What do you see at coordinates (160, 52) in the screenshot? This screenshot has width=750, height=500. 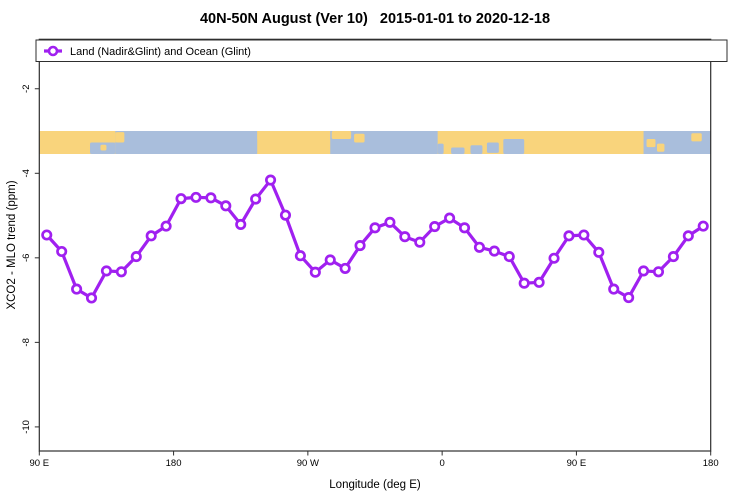 I see `legend-label: Land (Nadir&Glint) and Ocean (Glint)` at bounding box center [160, 52].